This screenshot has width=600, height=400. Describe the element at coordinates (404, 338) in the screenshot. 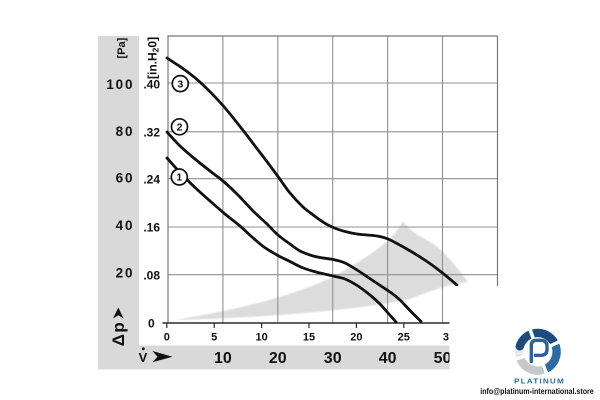

I see `svg-text: 25` at that location.